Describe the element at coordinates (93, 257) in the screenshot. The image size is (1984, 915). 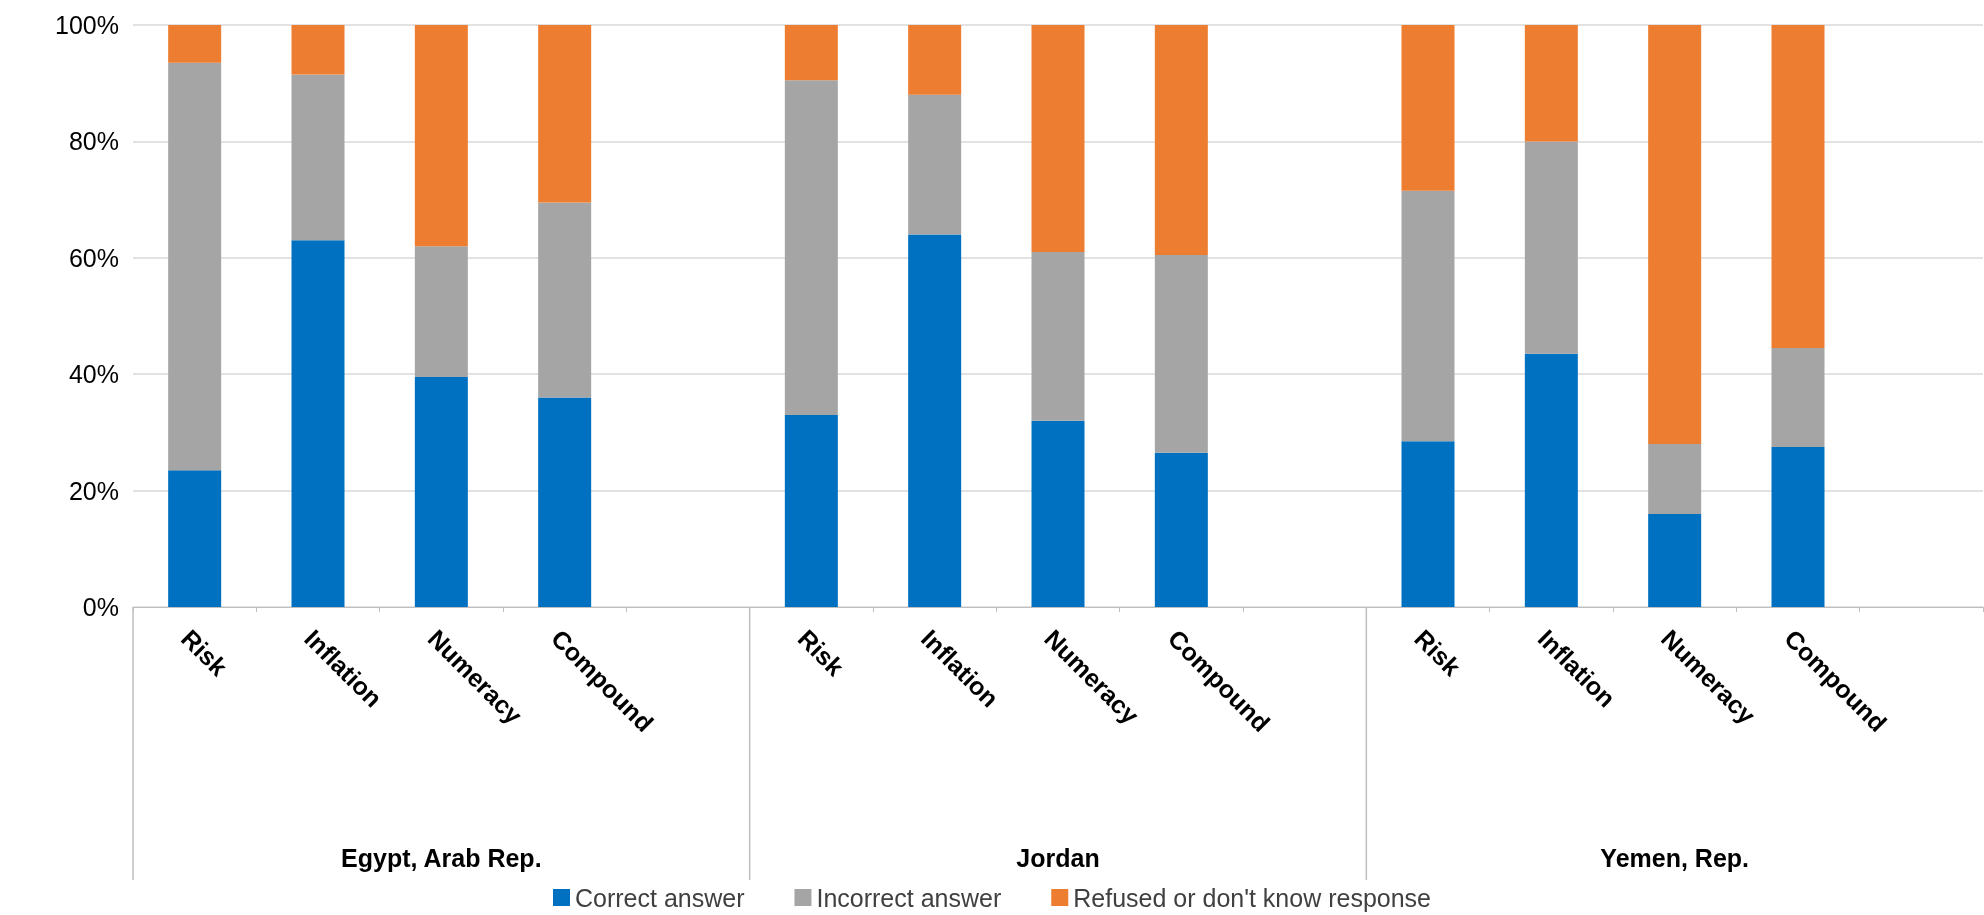
I see `y-tick-label: 60%` at that location.